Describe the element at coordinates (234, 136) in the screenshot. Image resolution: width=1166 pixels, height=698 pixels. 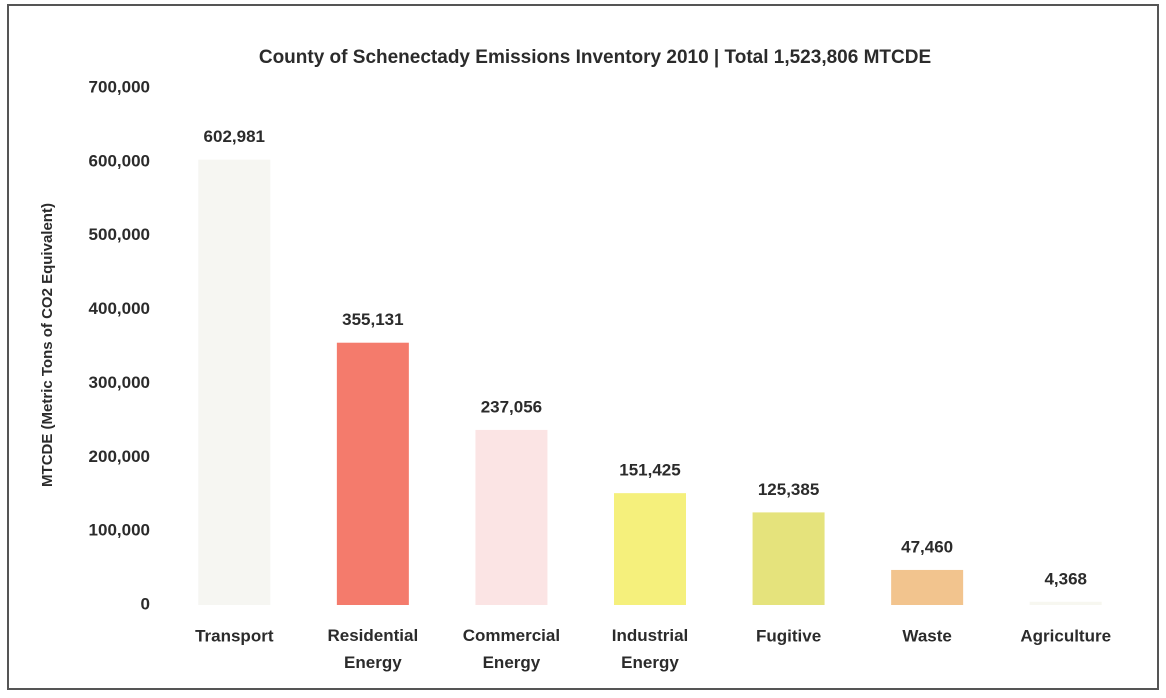
I see `value-label: 602,981` at that location.